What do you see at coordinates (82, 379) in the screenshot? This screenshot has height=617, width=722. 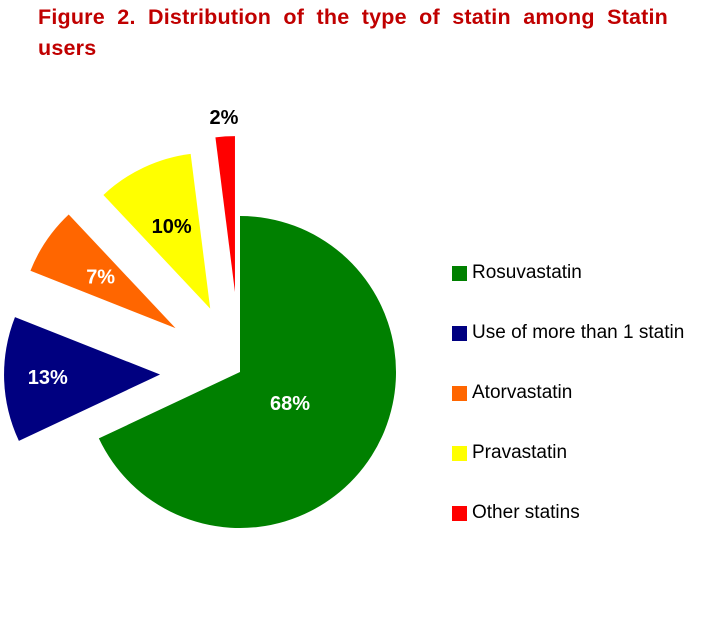 I see `slice-more-than-1-statin` at bounding box center [82, 379].